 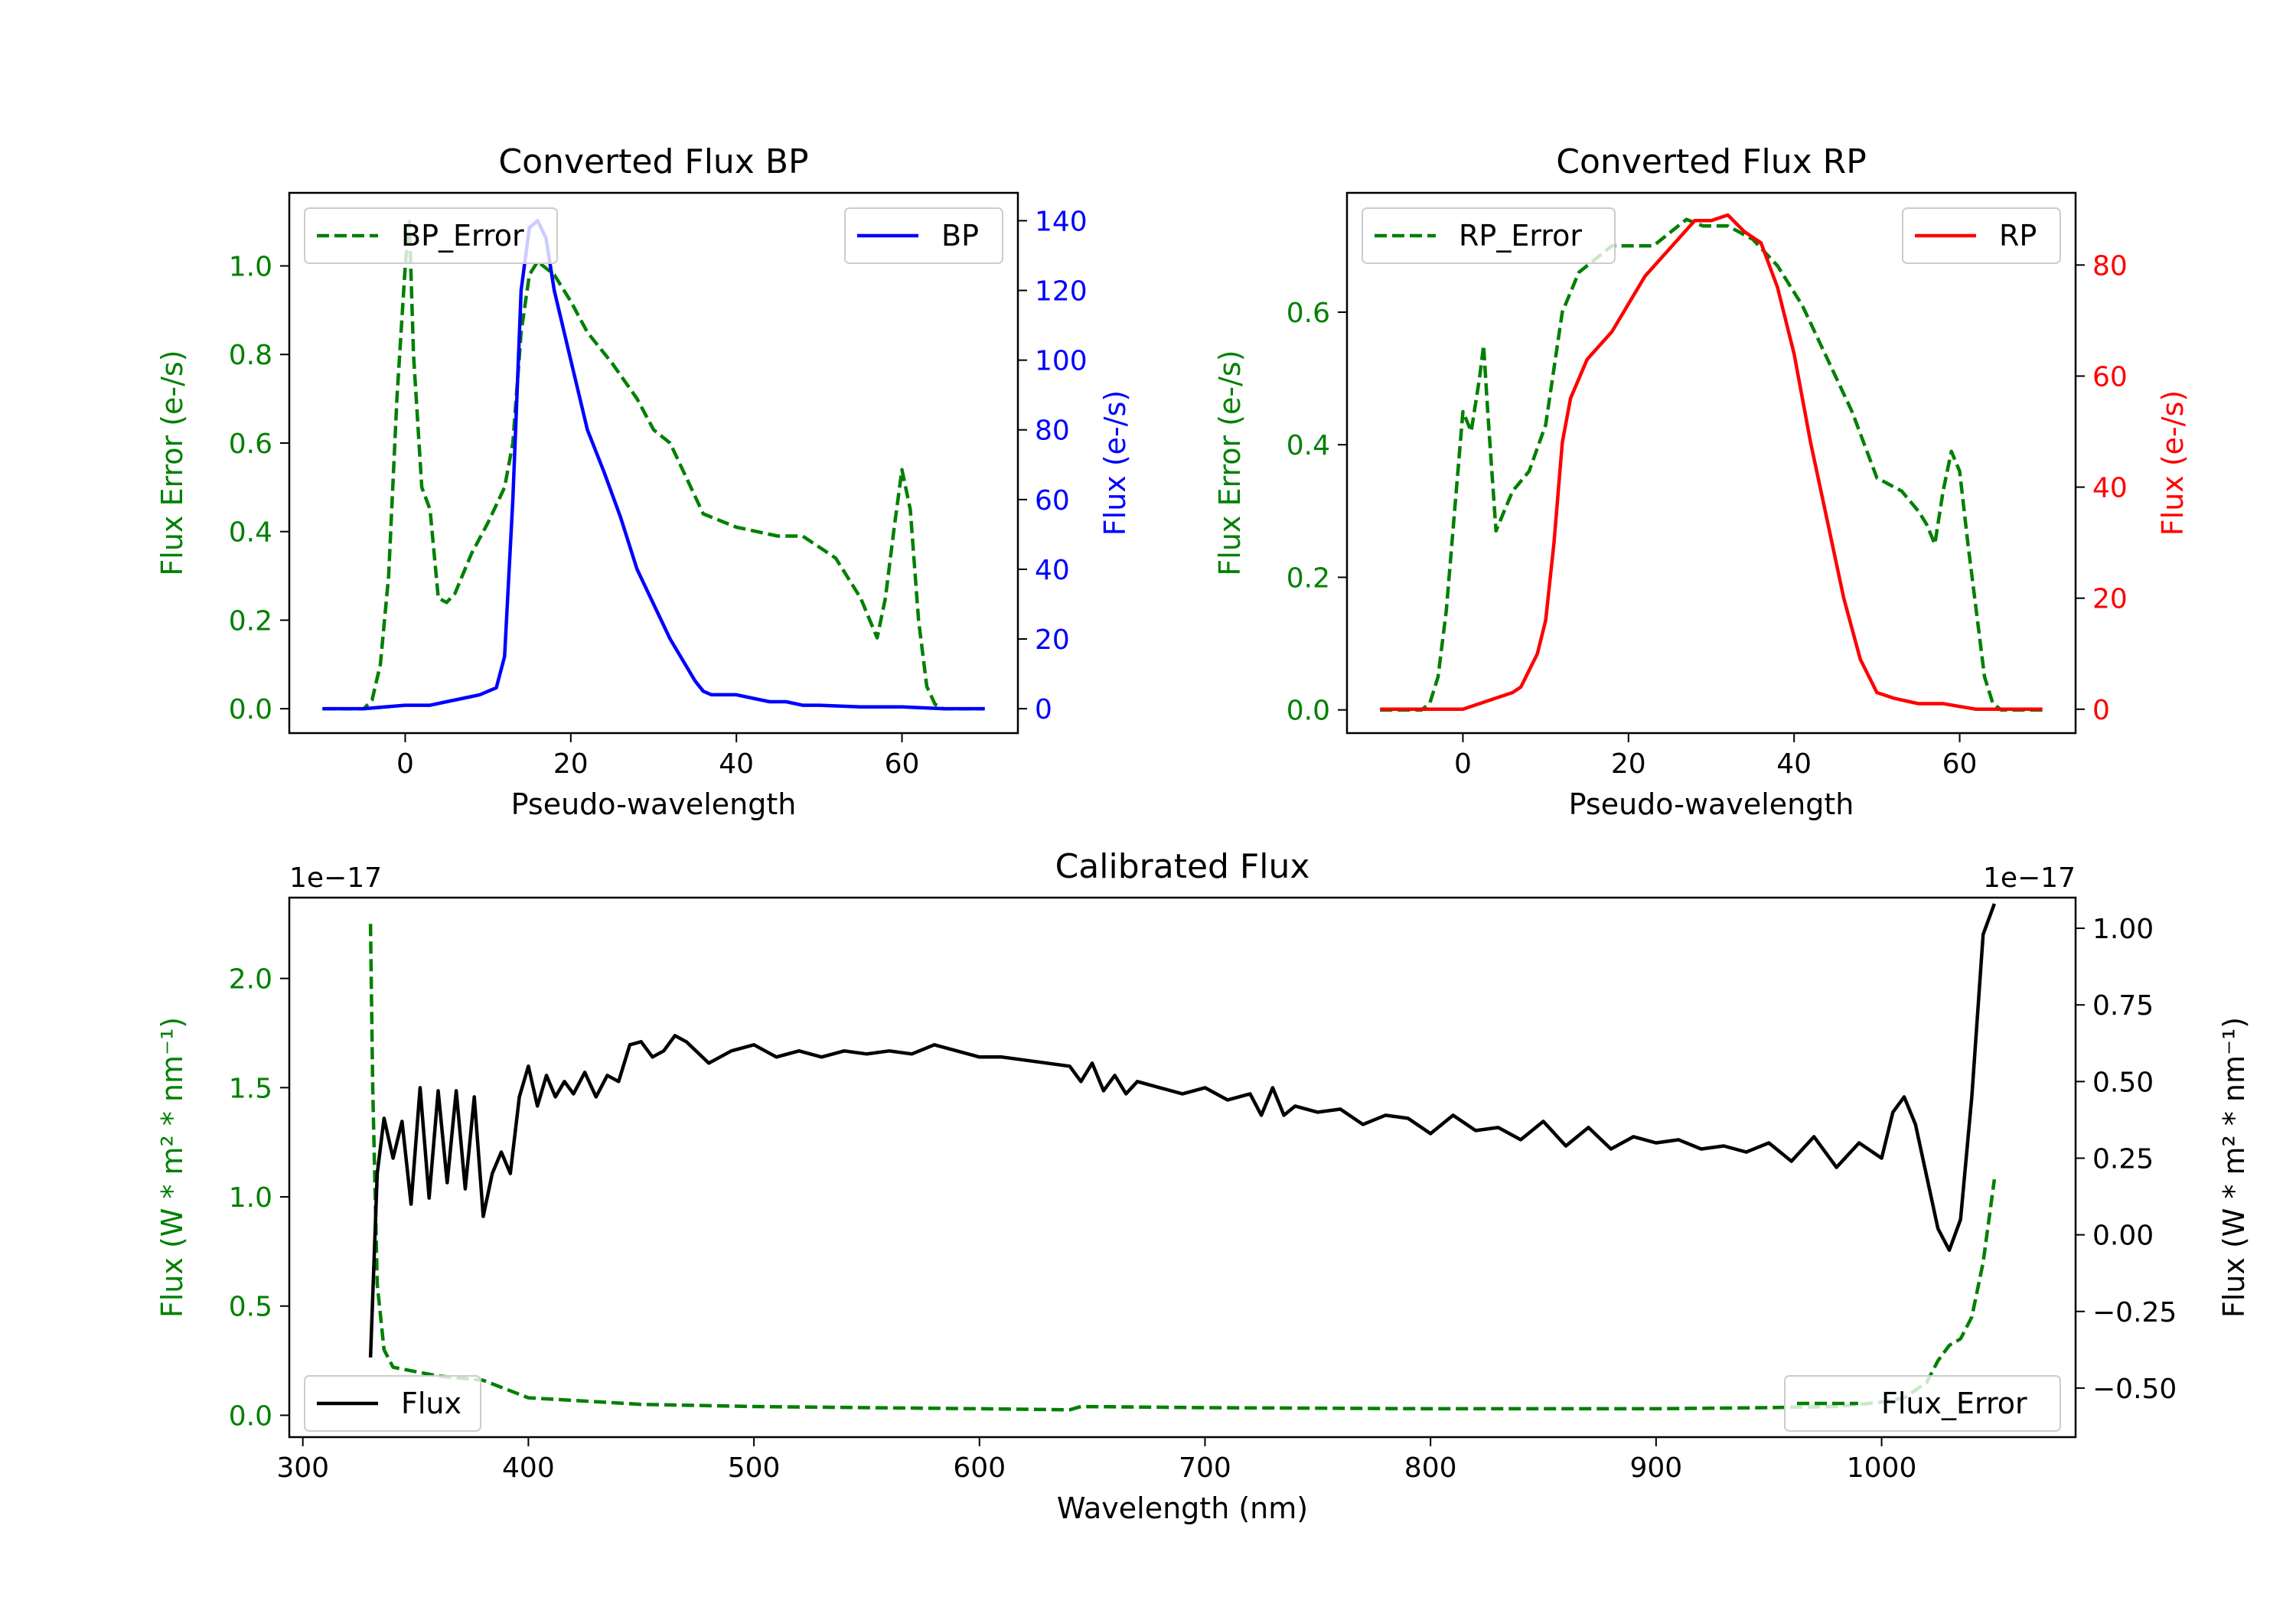 I want to click on legend-right: RP, so click(x=1981, y=235).